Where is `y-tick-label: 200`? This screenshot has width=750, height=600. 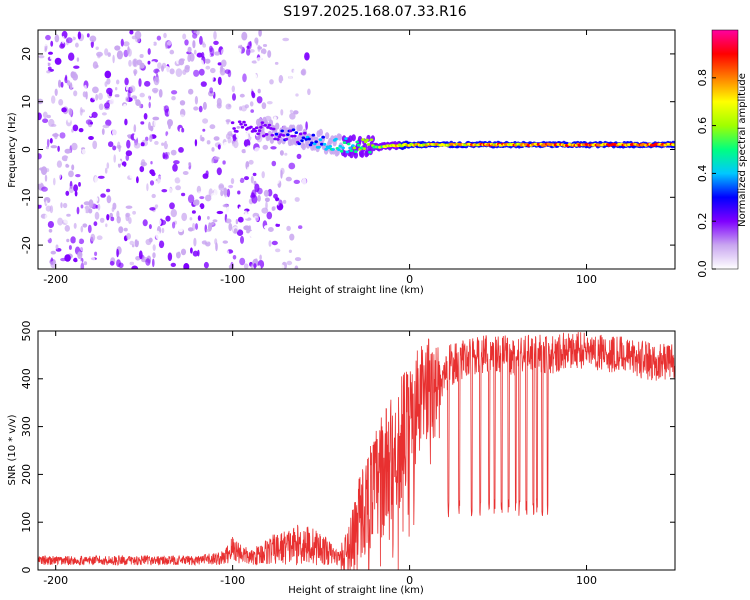
y-tick-label: 200 is located at coordinates (26, 474).